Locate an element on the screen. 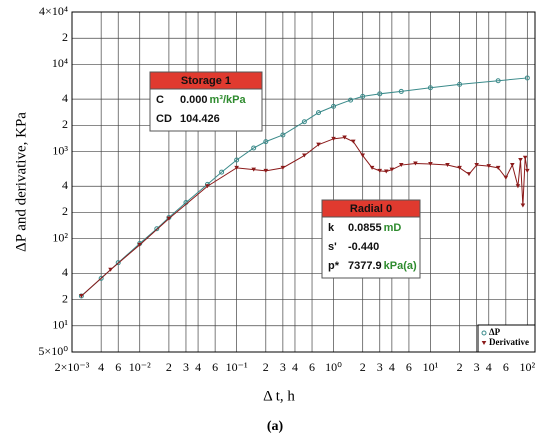 The image size is (550, 444). x-tick-label: 10⁻² is located at coordinates (140, 367).